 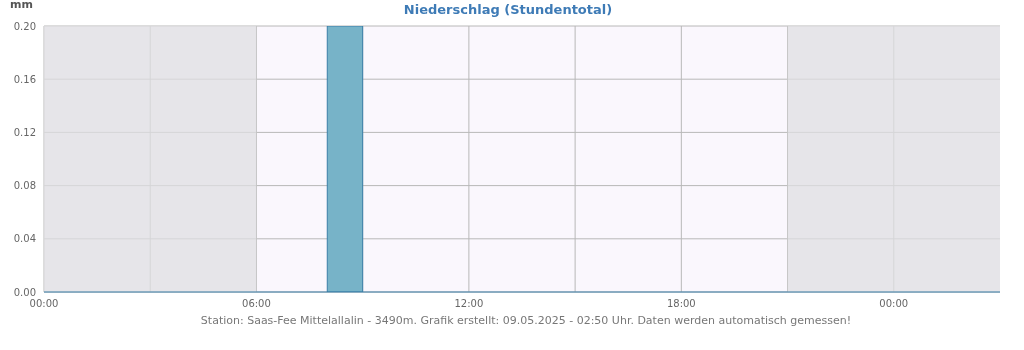 I want to click on x-tick-label: 06:00, so click(x=256, y=304).